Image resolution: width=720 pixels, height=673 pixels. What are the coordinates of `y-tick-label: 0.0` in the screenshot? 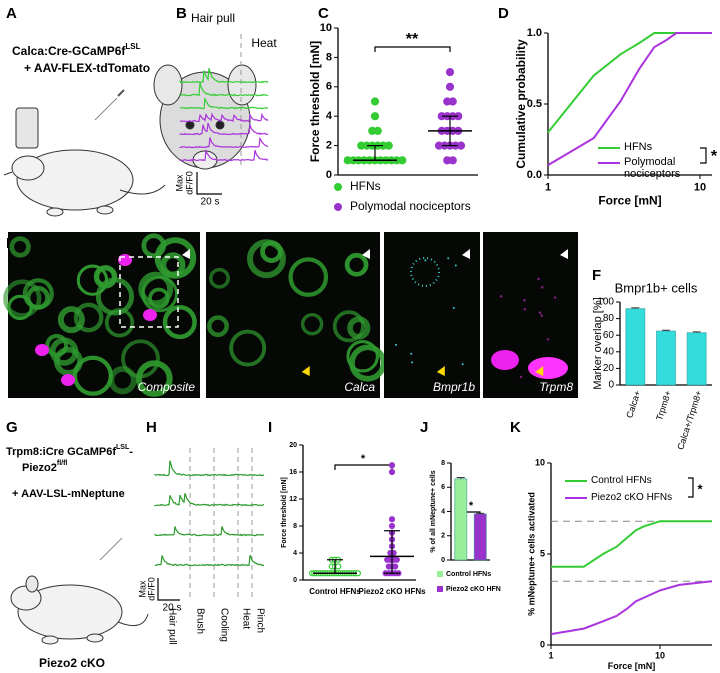 It's located at (534, 175).